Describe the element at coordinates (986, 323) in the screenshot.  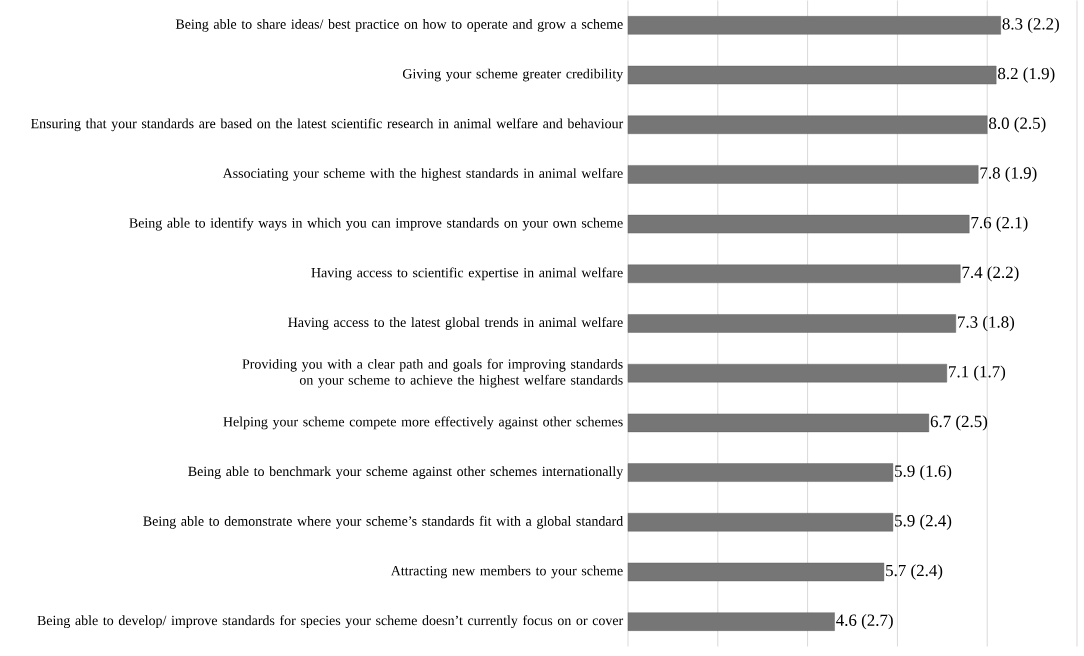
I see `data-label: 7.3 (1.8)` at that location.